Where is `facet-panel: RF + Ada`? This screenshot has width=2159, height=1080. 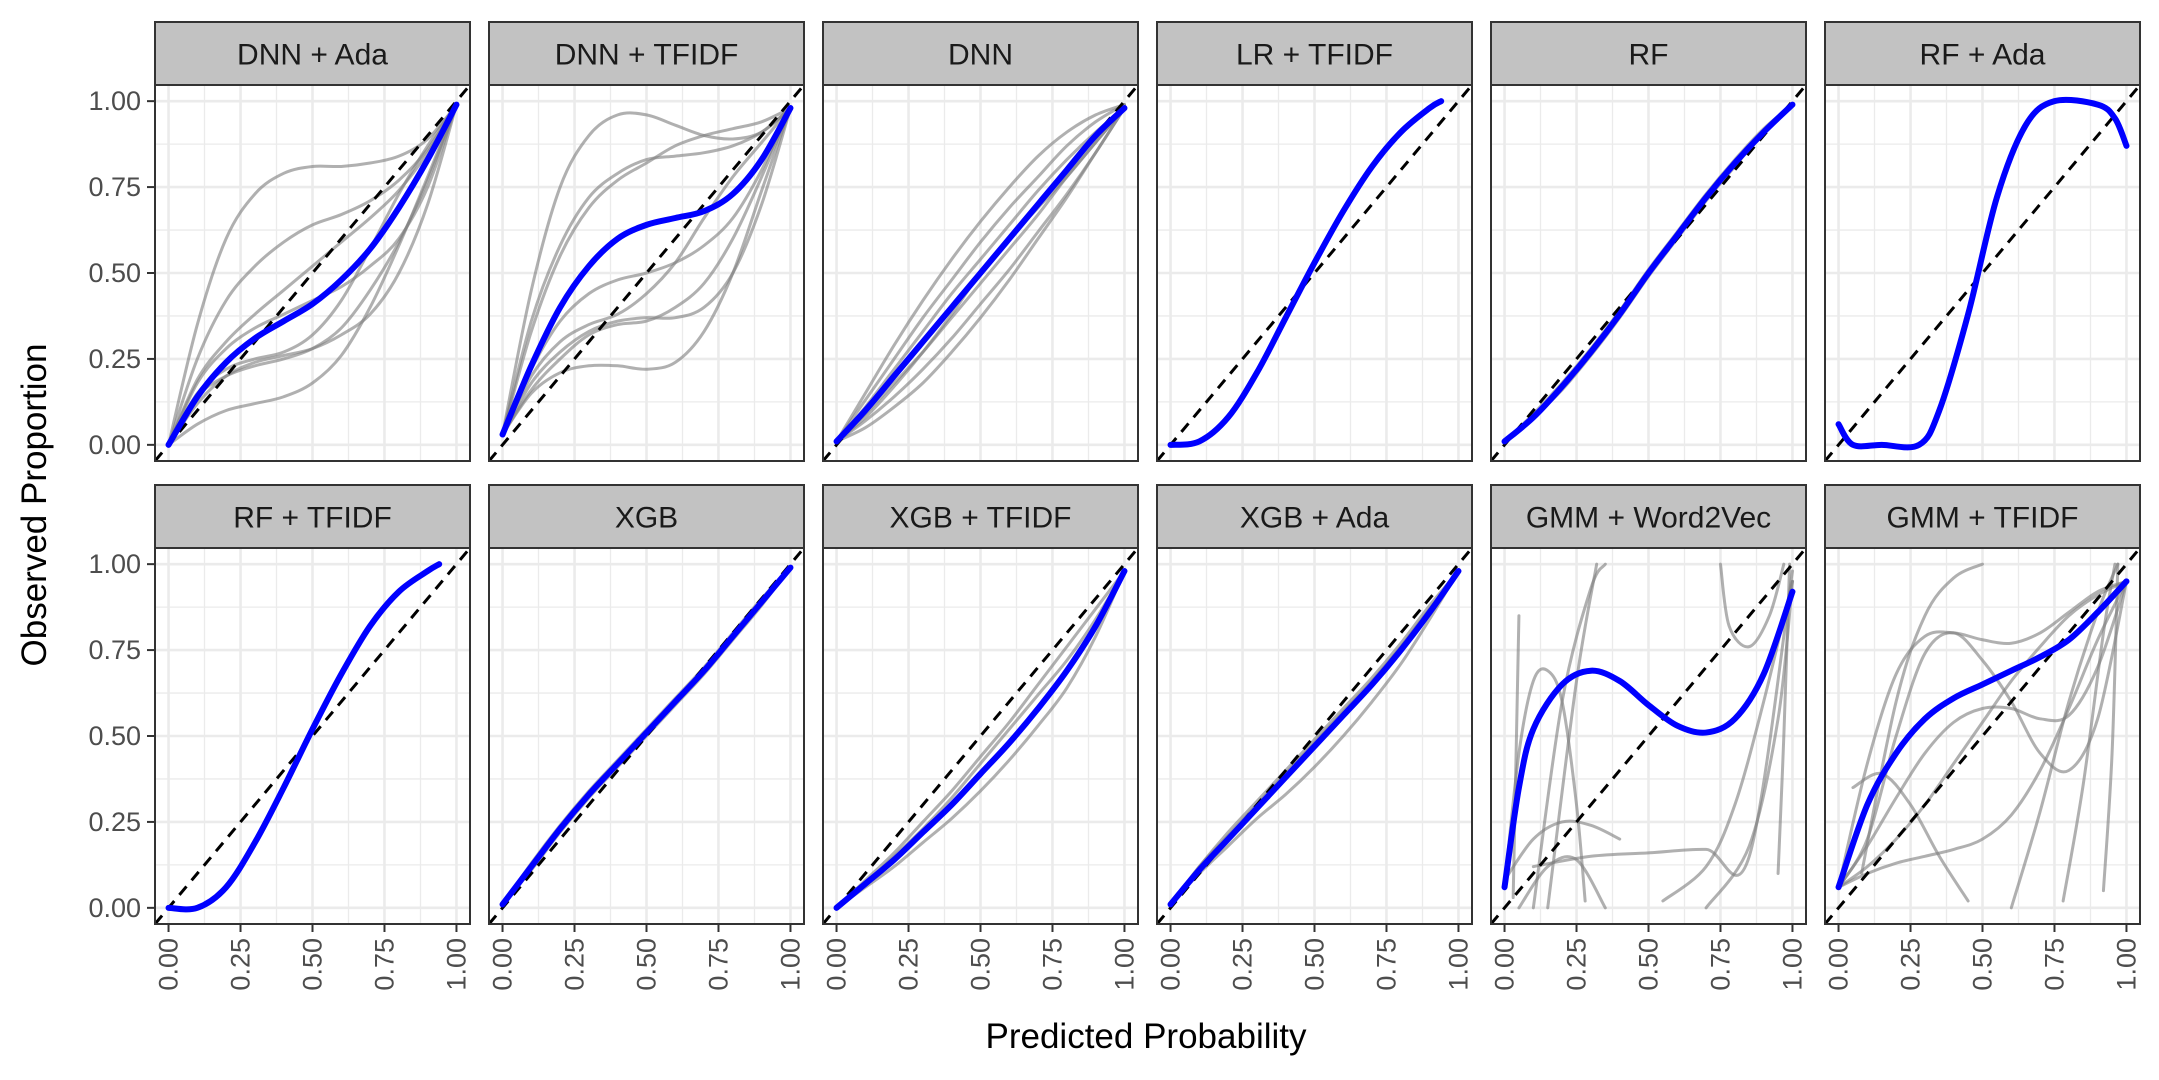
facet-panel: RF + Ada is located at coordinates (1982, 241).